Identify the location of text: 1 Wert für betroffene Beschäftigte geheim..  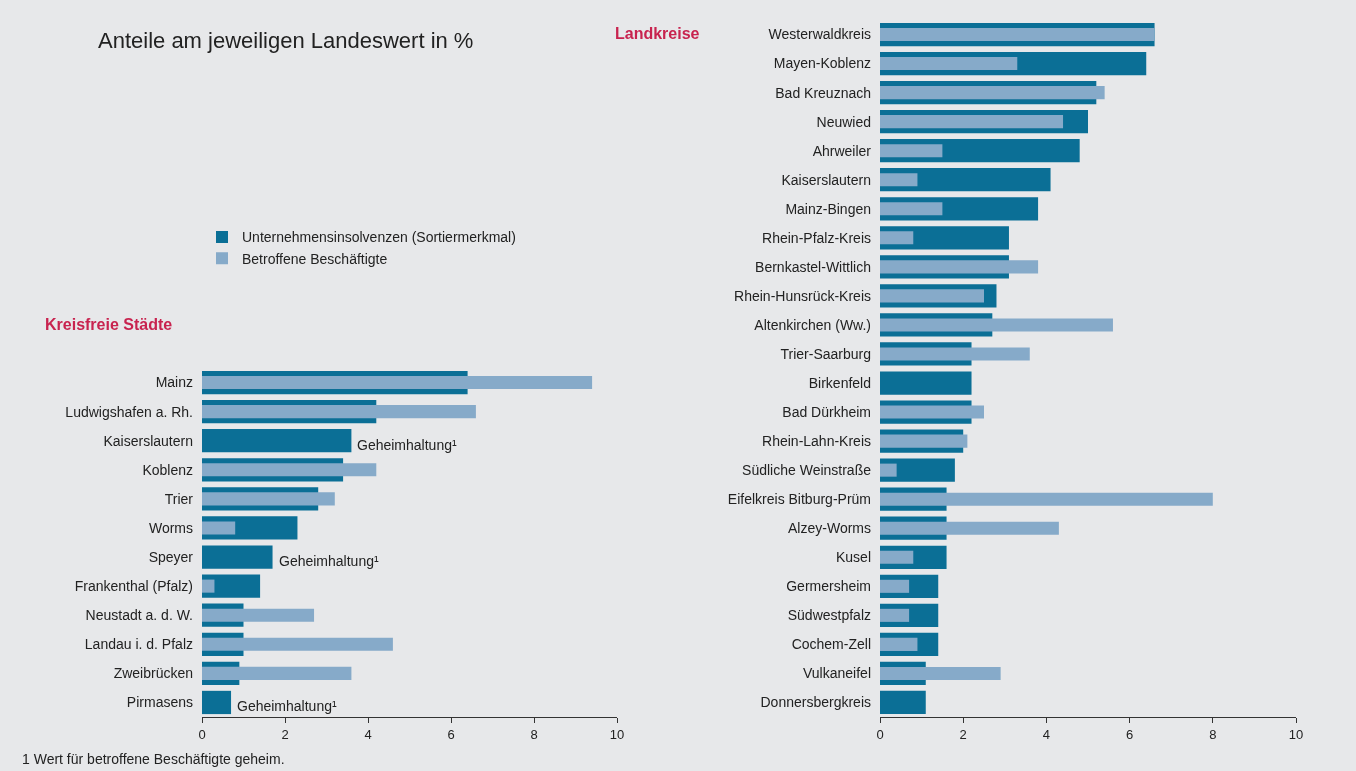
(153, 759).